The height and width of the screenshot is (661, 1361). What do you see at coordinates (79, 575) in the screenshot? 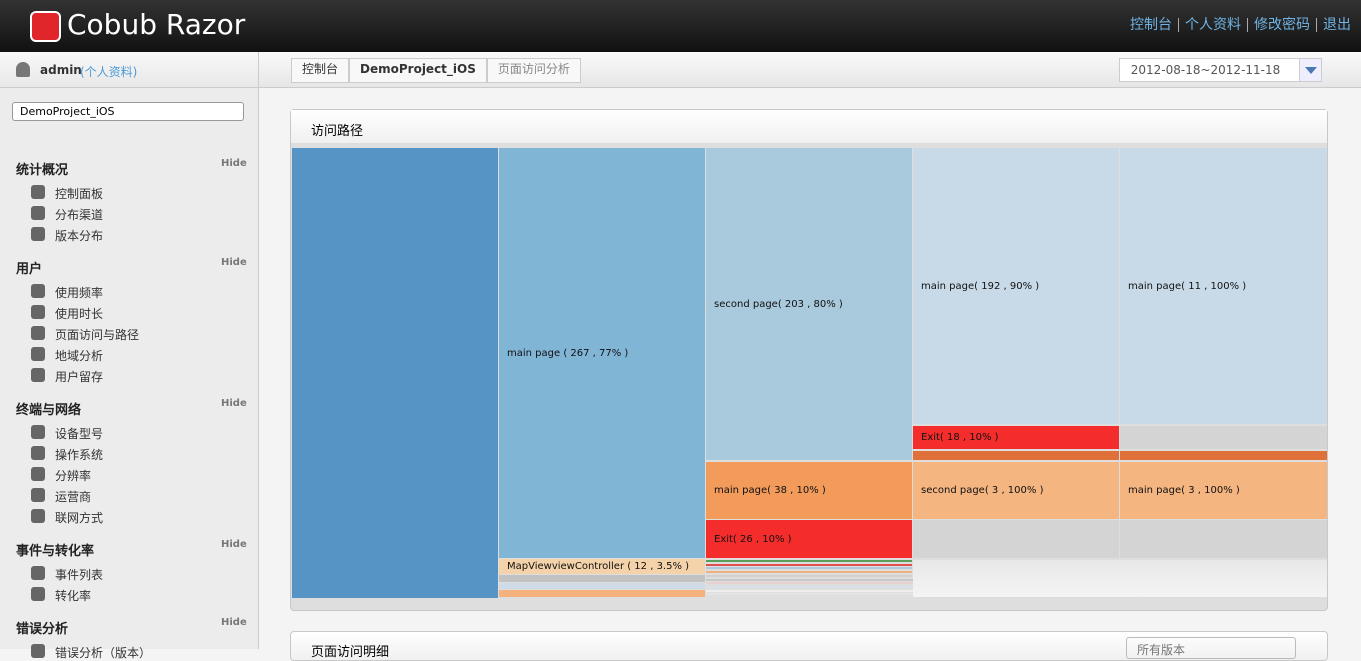
I see `menu-item: 事件列表` at bounding box center [79, 575].